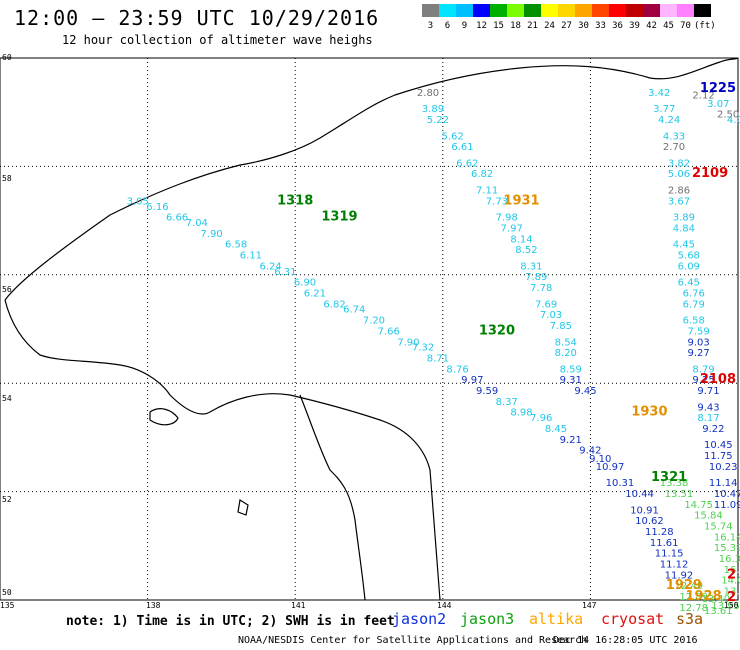  Describe the element at coordinates (716, 599) in the screenshot. I see `wave-height-value: 13.40` at that location.